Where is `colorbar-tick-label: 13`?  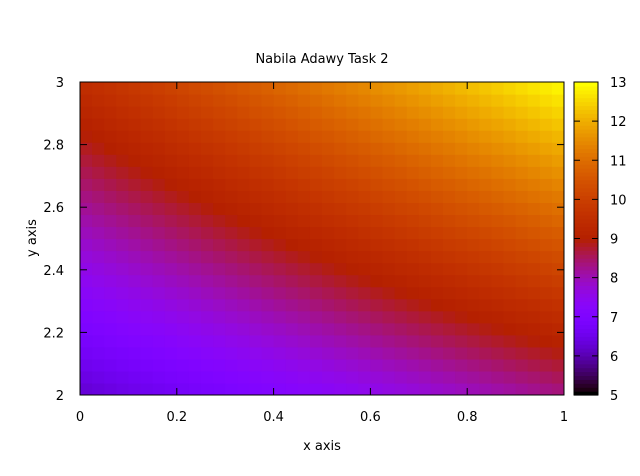
colorbar-tick-label: 13 is located at coordinates (618, 83).